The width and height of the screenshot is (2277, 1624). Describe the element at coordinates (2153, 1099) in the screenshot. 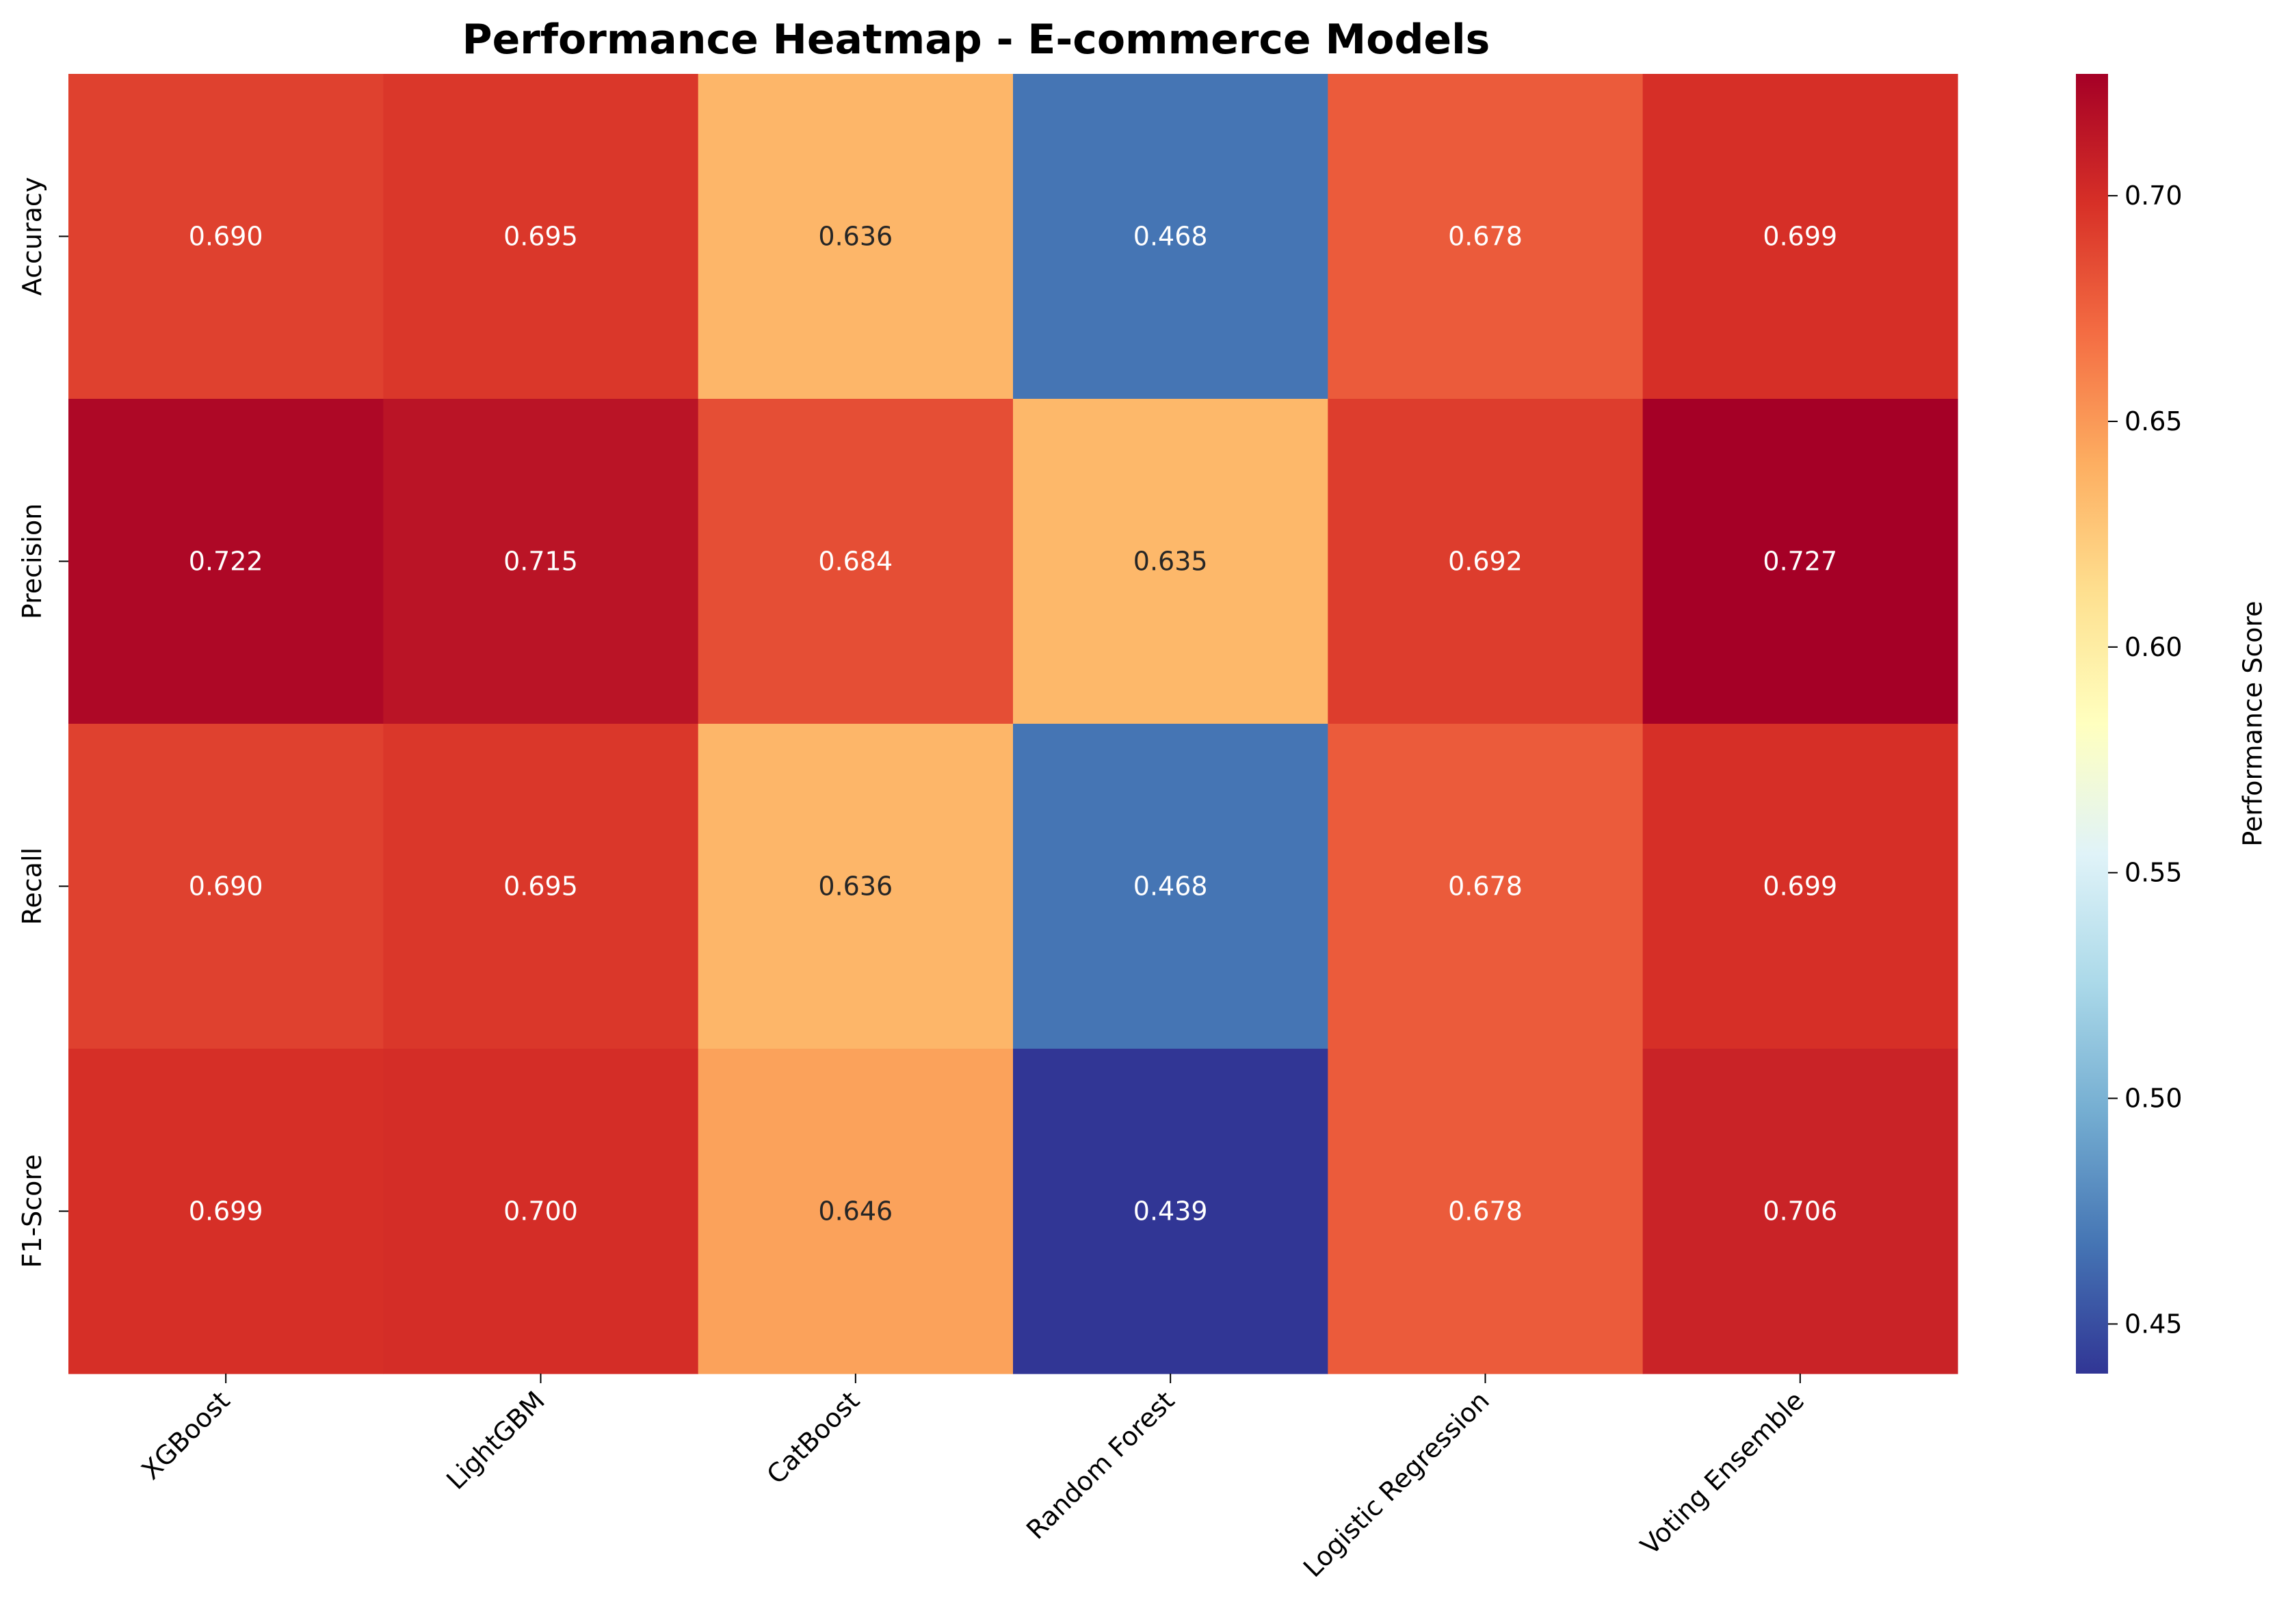

I see `colorbar-tick-label: 0.50` at that location.